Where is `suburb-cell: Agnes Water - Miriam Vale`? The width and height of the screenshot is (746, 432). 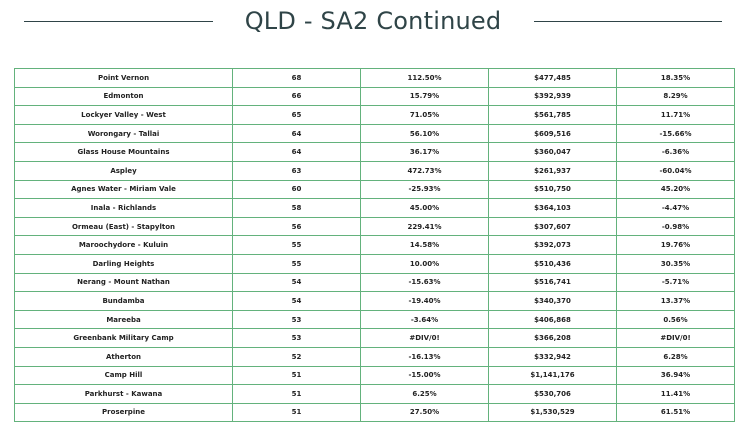 suburb-cell: Agnes Water - Miriam Vale is located at coordinates (123, 189).